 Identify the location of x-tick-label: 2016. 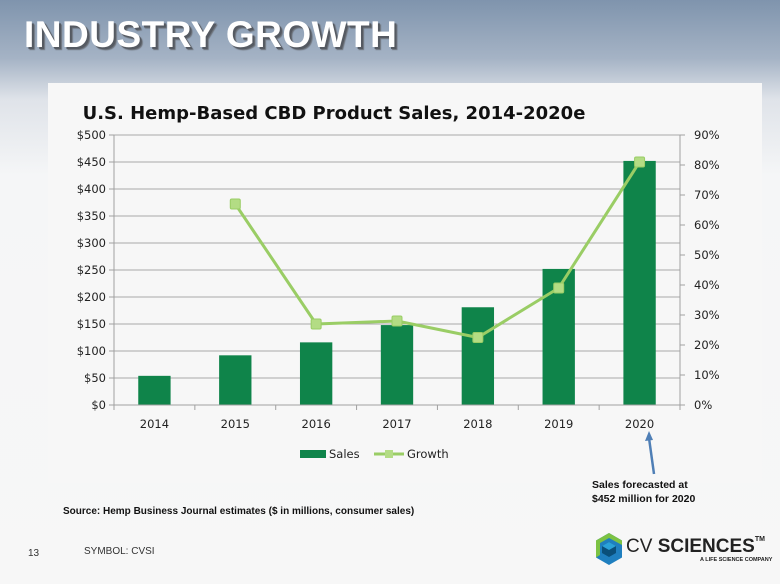
(316, 424).